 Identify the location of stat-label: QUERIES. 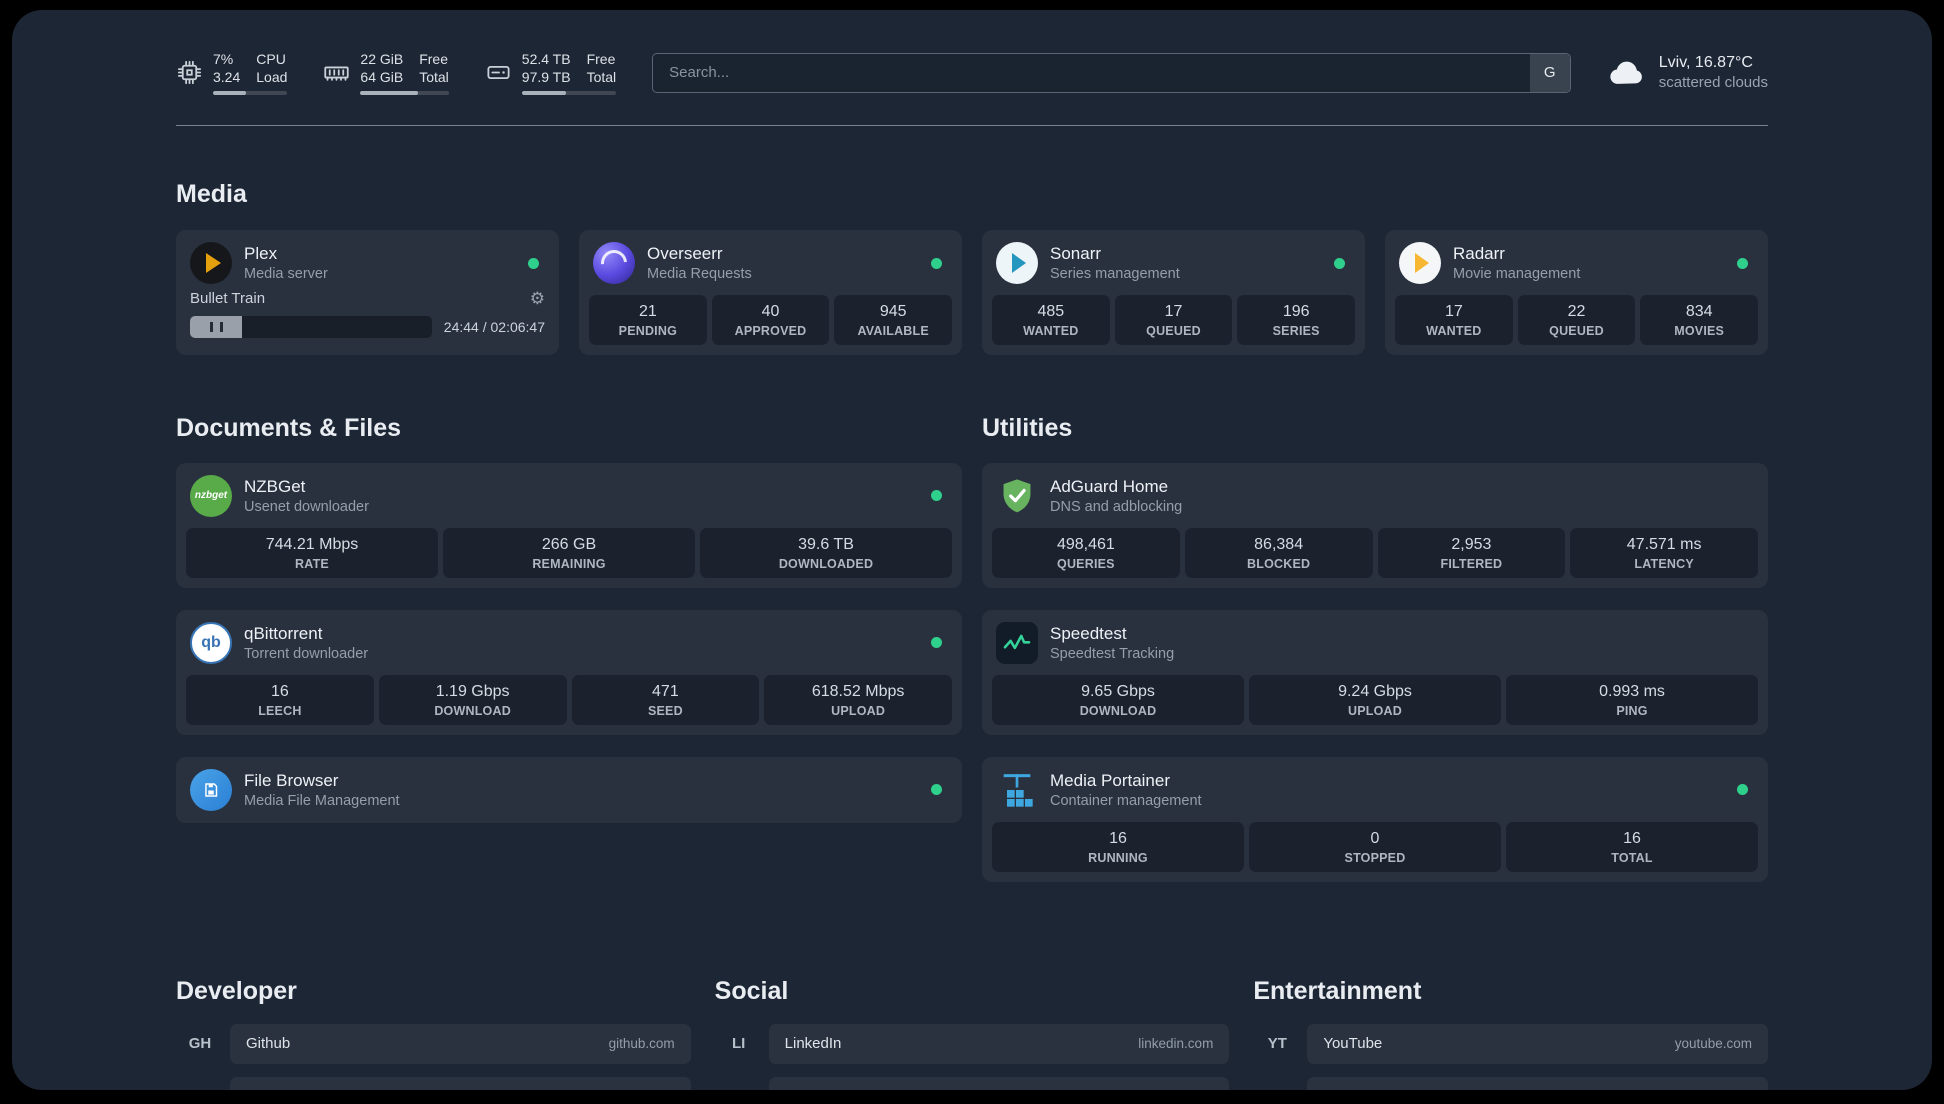
(1086, 563).